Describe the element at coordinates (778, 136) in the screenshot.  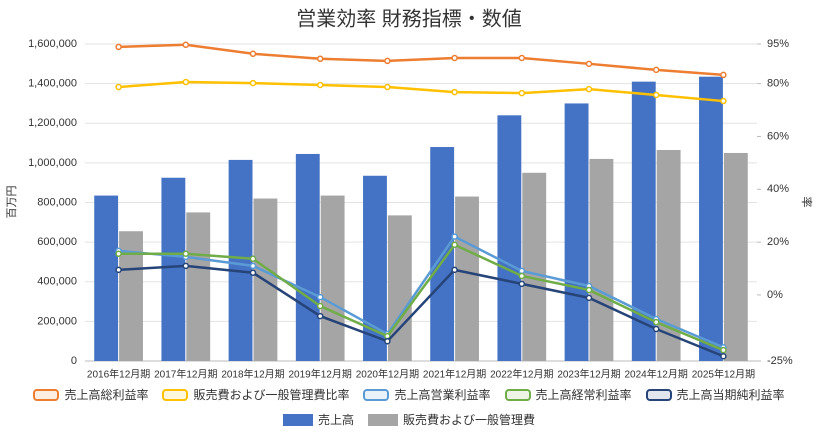
I see `y2-tick-label: 60%` at that location.